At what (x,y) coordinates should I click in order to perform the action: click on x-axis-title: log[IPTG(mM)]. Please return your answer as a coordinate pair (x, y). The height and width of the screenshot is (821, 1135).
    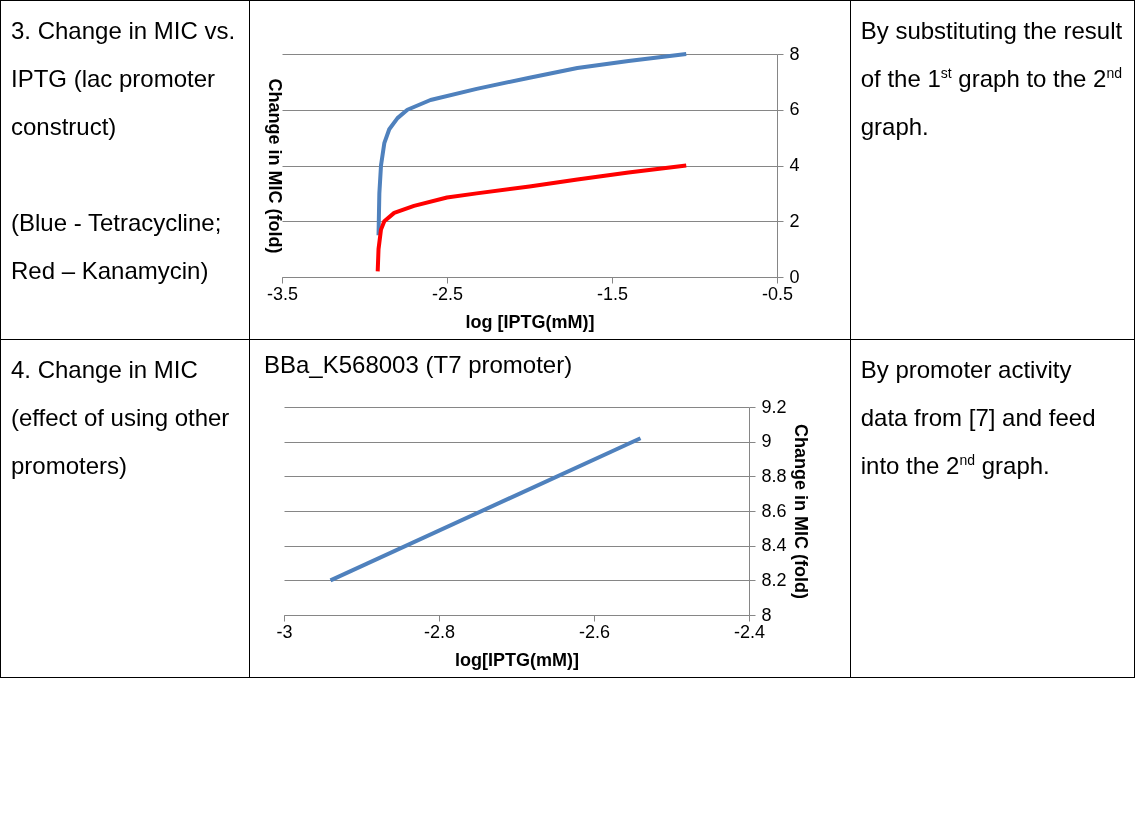
    Looking at the image, I should click on (516, 659).